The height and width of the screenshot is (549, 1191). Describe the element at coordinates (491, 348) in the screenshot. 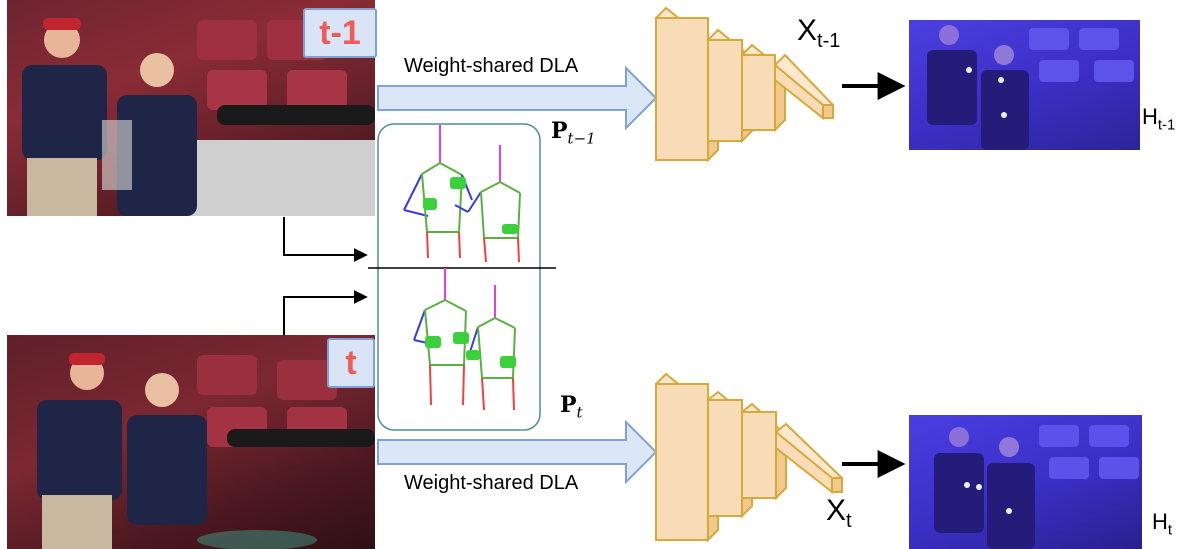

I see `skeleton-curr-right` at that location.